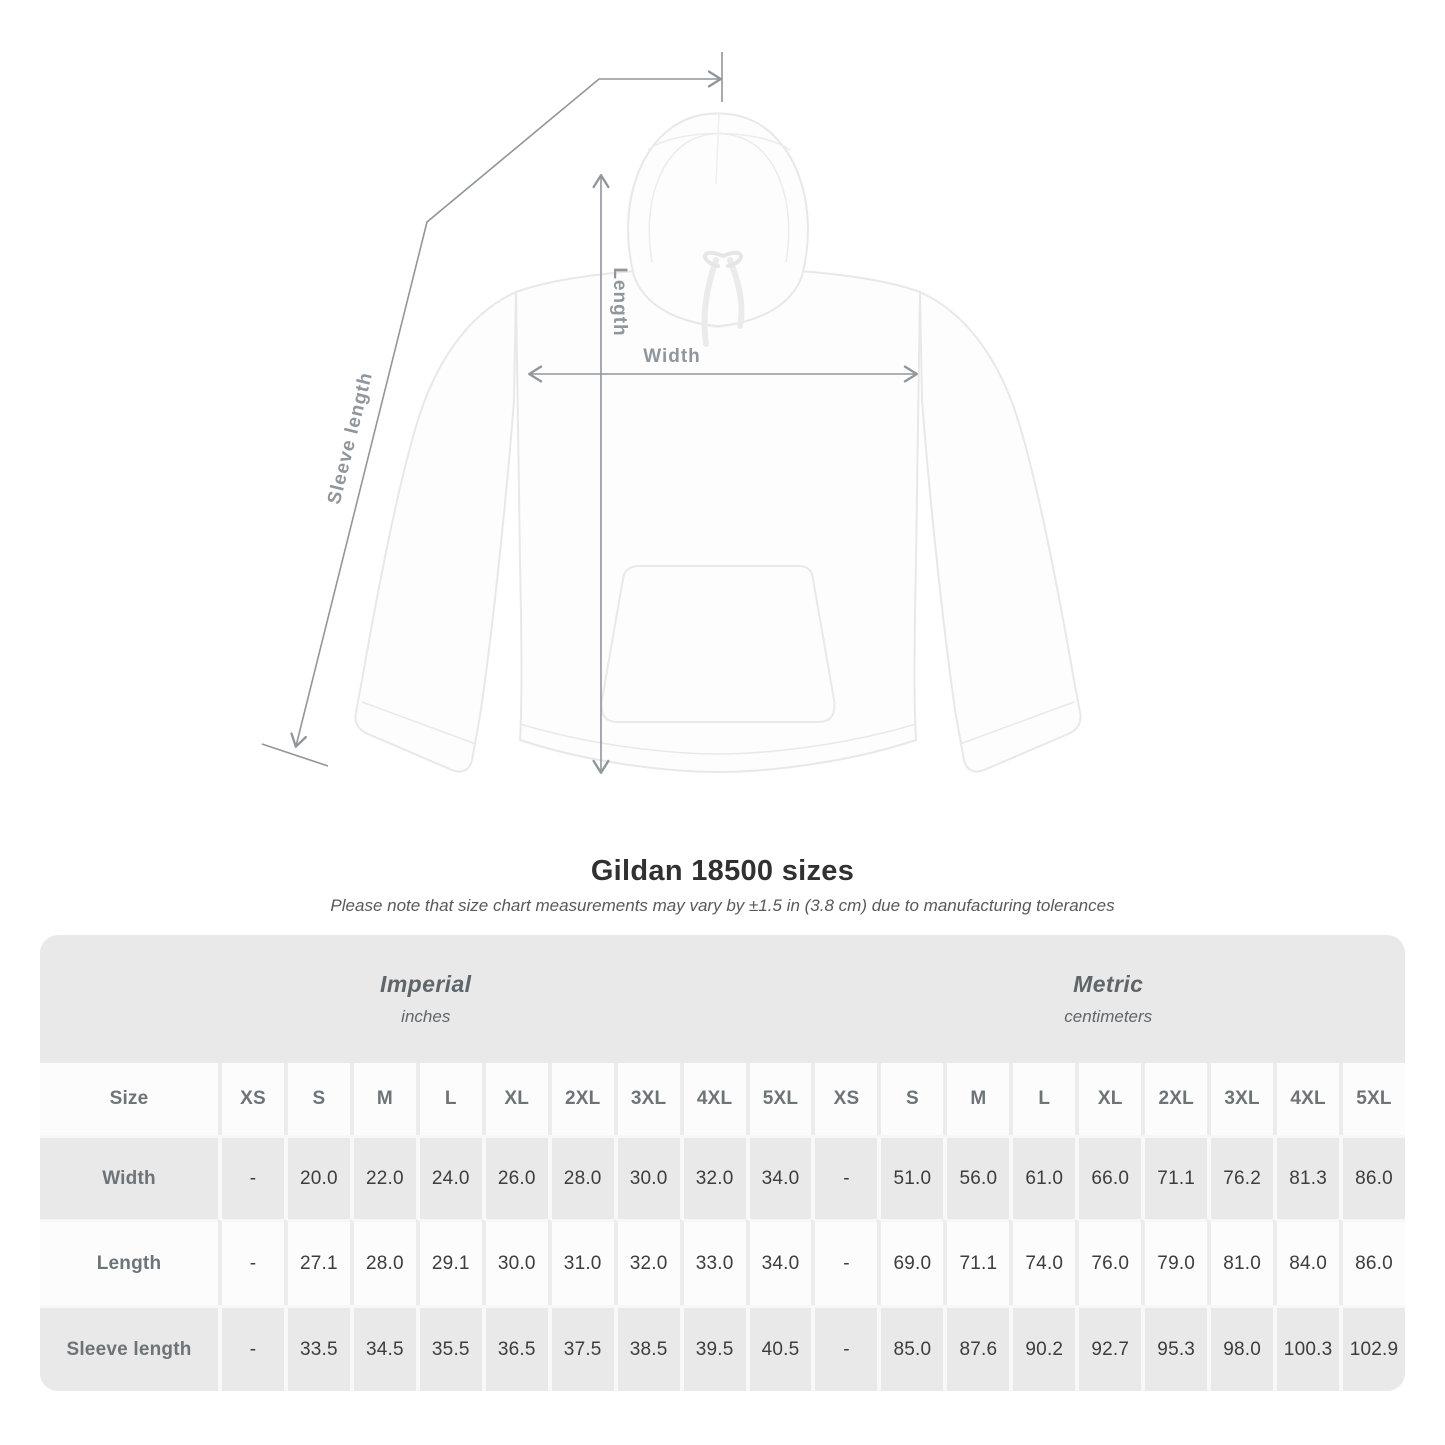  Describe the element at coordinates (1240, 1262) in the screenshot. I see `table-cell: 81.0` at that location.